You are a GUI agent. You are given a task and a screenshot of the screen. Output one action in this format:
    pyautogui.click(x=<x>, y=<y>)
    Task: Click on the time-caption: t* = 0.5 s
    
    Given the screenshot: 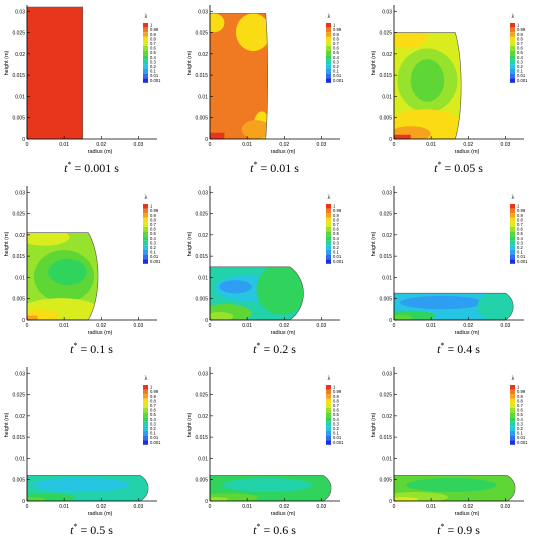 What is the action you would take?
    pyautogui.click(x=91, y=530)
    